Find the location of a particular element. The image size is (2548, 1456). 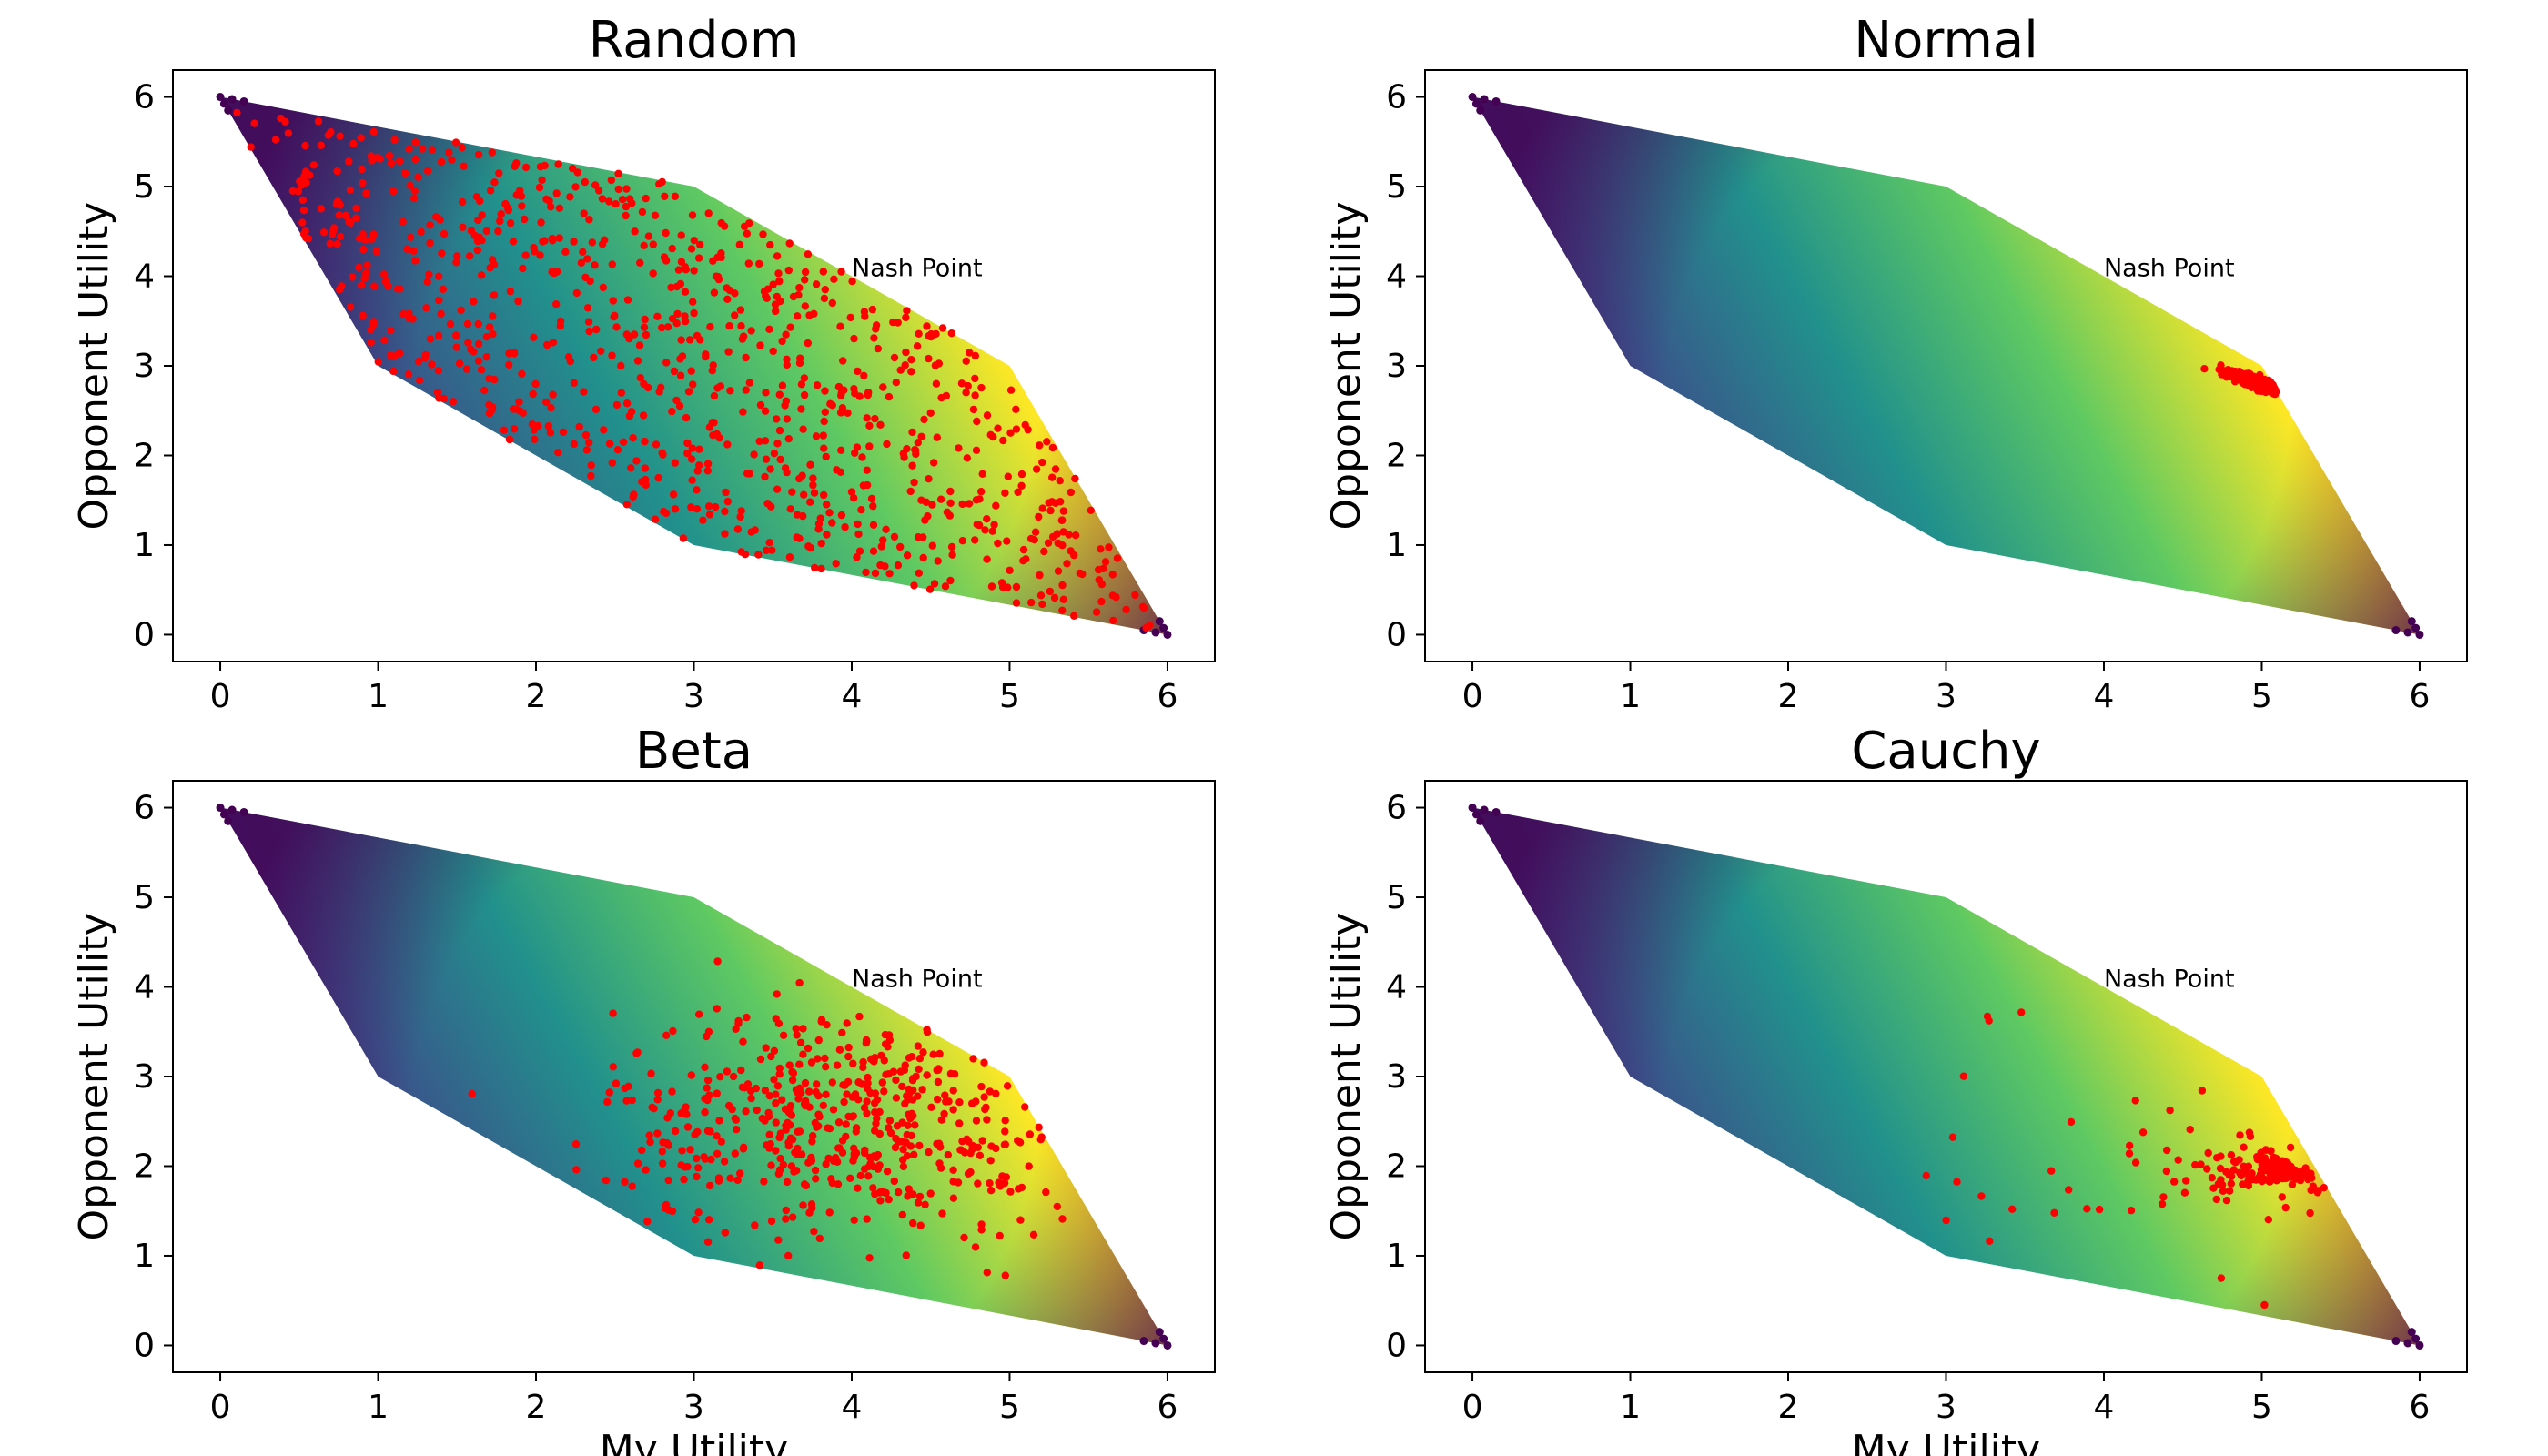

y-tick-label: 3 is located at coordinates (145, 1077).